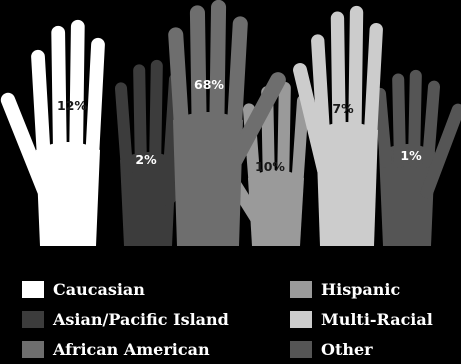 The height and width of the screenshot is (364, 461). Describe the element at coordinates (209, 84) in the screenshot. I see `value-label: 68%` at that location.